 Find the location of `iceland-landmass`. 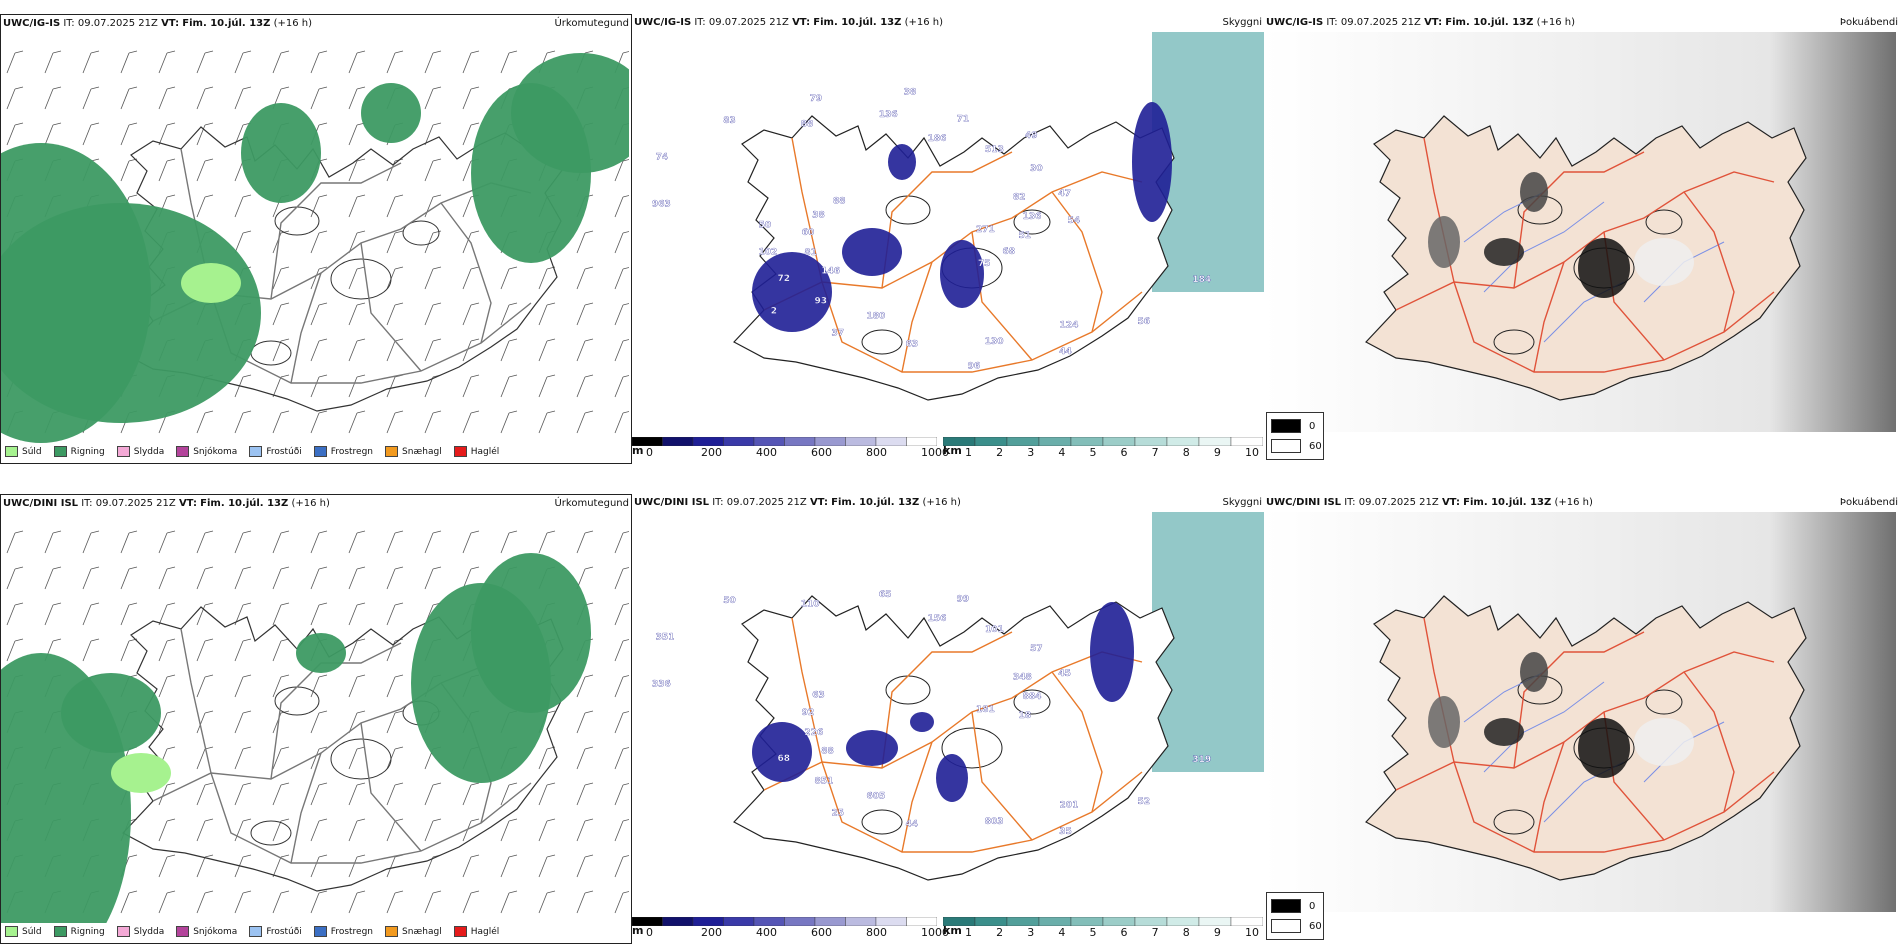

iceland-landmass is located at coordinates (315, 248).